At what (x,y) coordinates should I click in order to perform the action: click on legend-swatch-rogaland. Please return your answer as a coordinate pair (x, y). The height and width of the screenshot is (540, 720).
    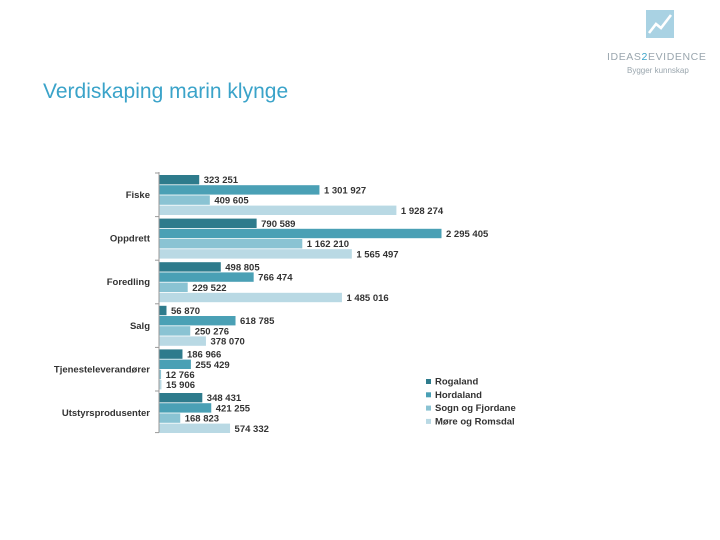
    Looking at the image, I should click on (428, 381).